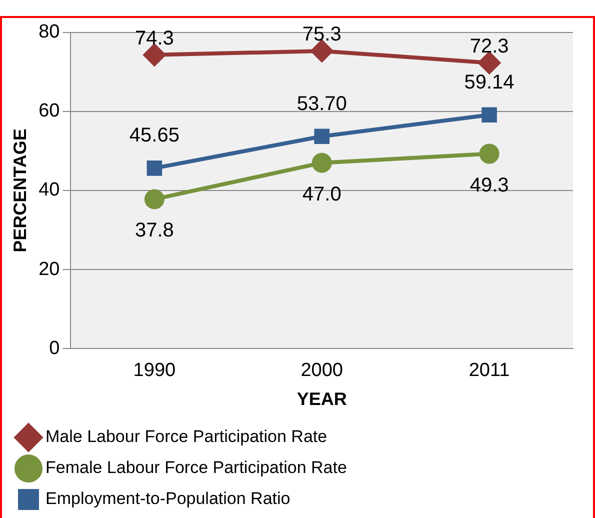 The image size is (595, 518). What do you see at coordinates (489, 46) in the screenshot?
I see `data-label: 72.3` at bounding box center [489, 46].